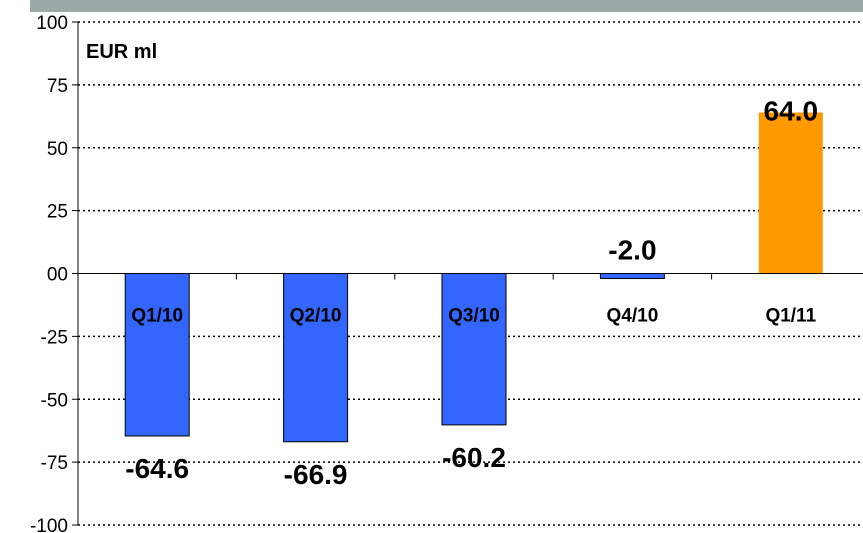 The image size is (863, 533). I want to click on y-tick-label: 25, so click(57, 212).